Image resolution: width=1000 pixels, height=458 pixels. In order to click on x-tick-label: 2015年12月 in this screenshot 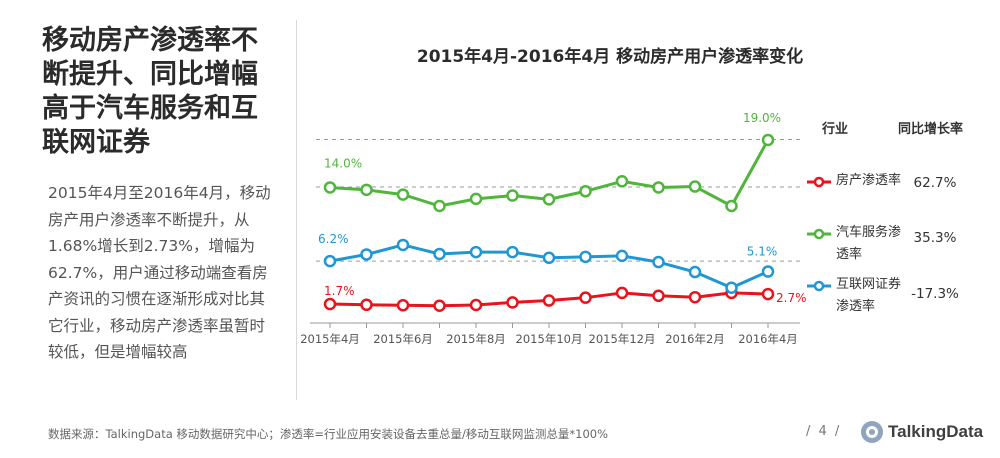, I will do `click(622, 339)`.